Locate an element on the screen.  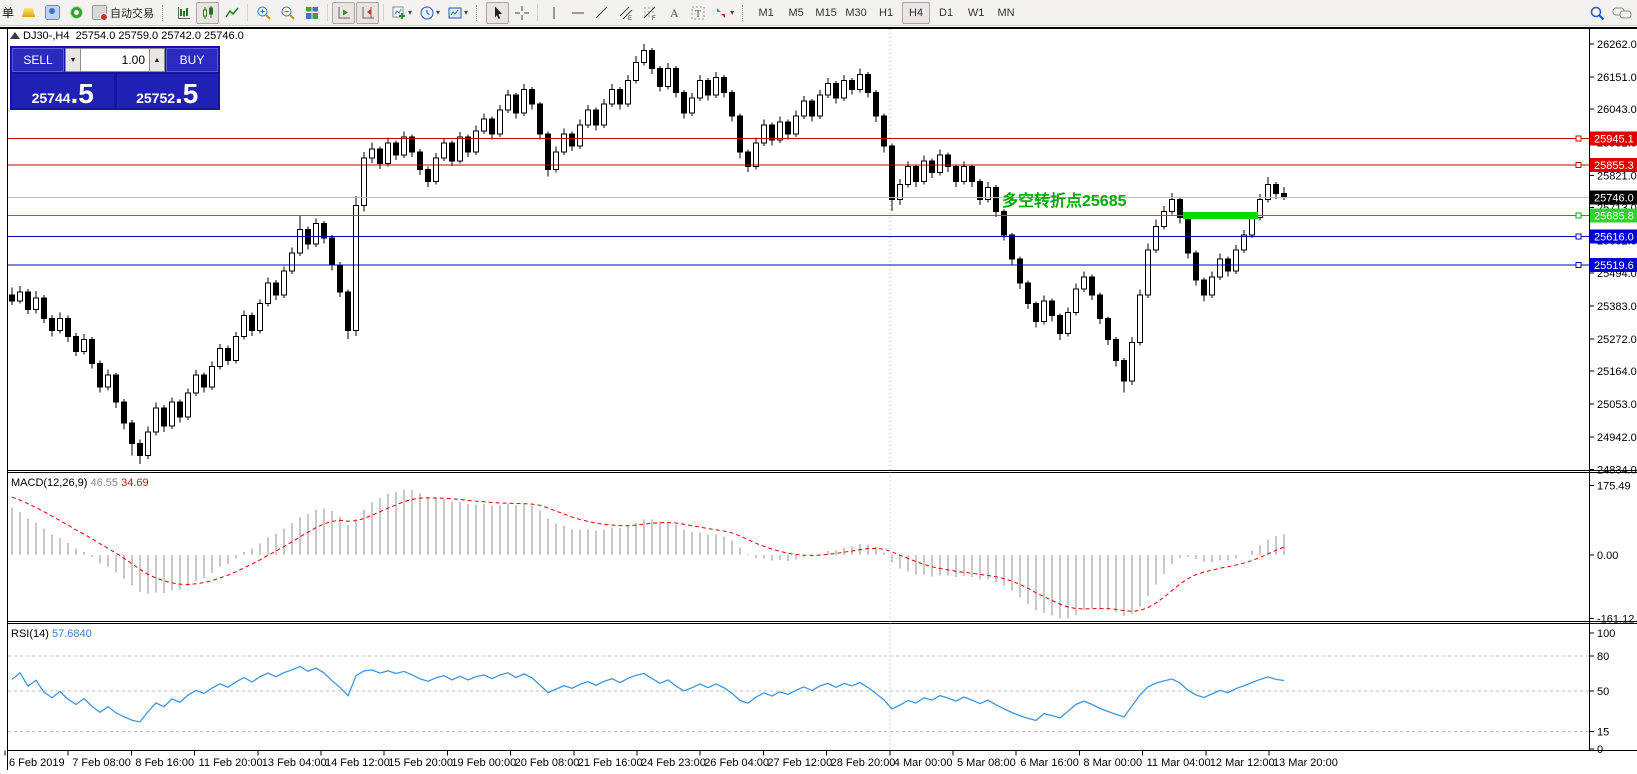
fibonacci-icon: F is located at coordinates (649, 13).